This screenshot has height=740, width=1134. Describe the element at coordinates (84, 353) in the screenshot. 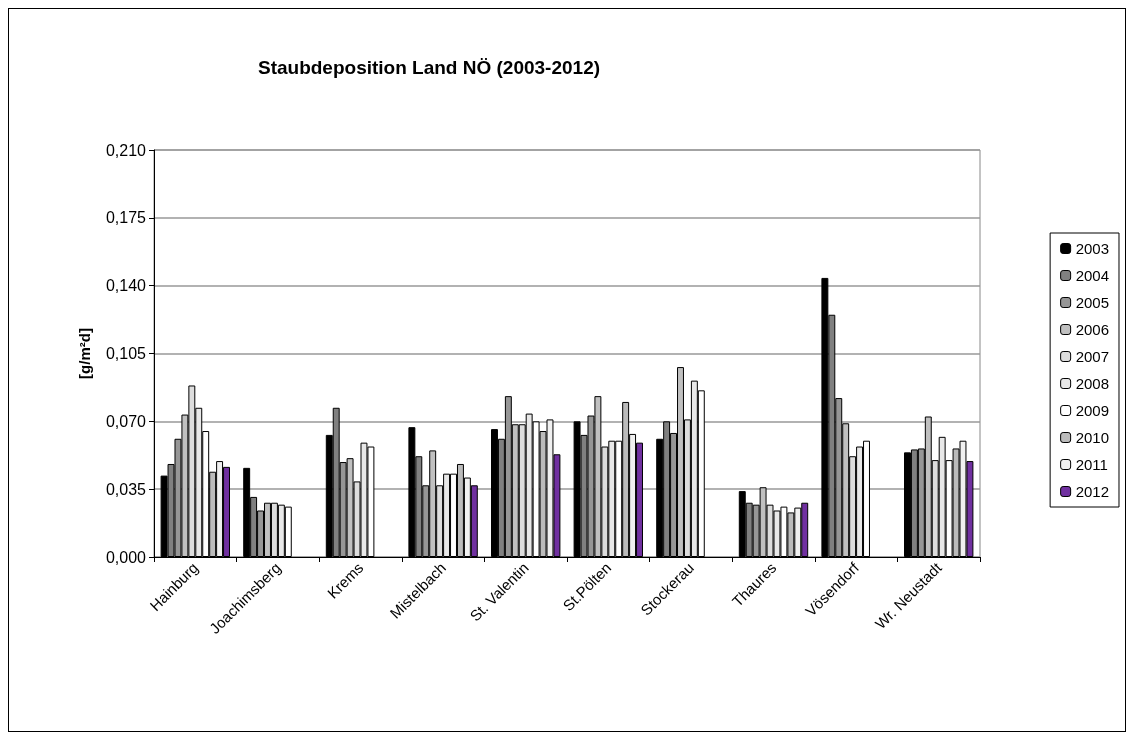

I see `y-axis-title: [g/m²d]` at that location.